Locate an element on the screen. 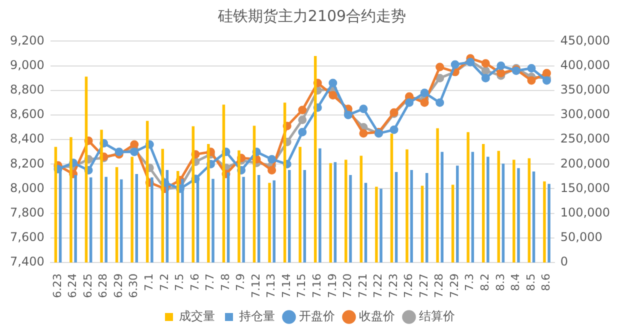 This screenshot has height=333, width=624. x-tick-label: 8.6 is located at coordinates (546, 283).